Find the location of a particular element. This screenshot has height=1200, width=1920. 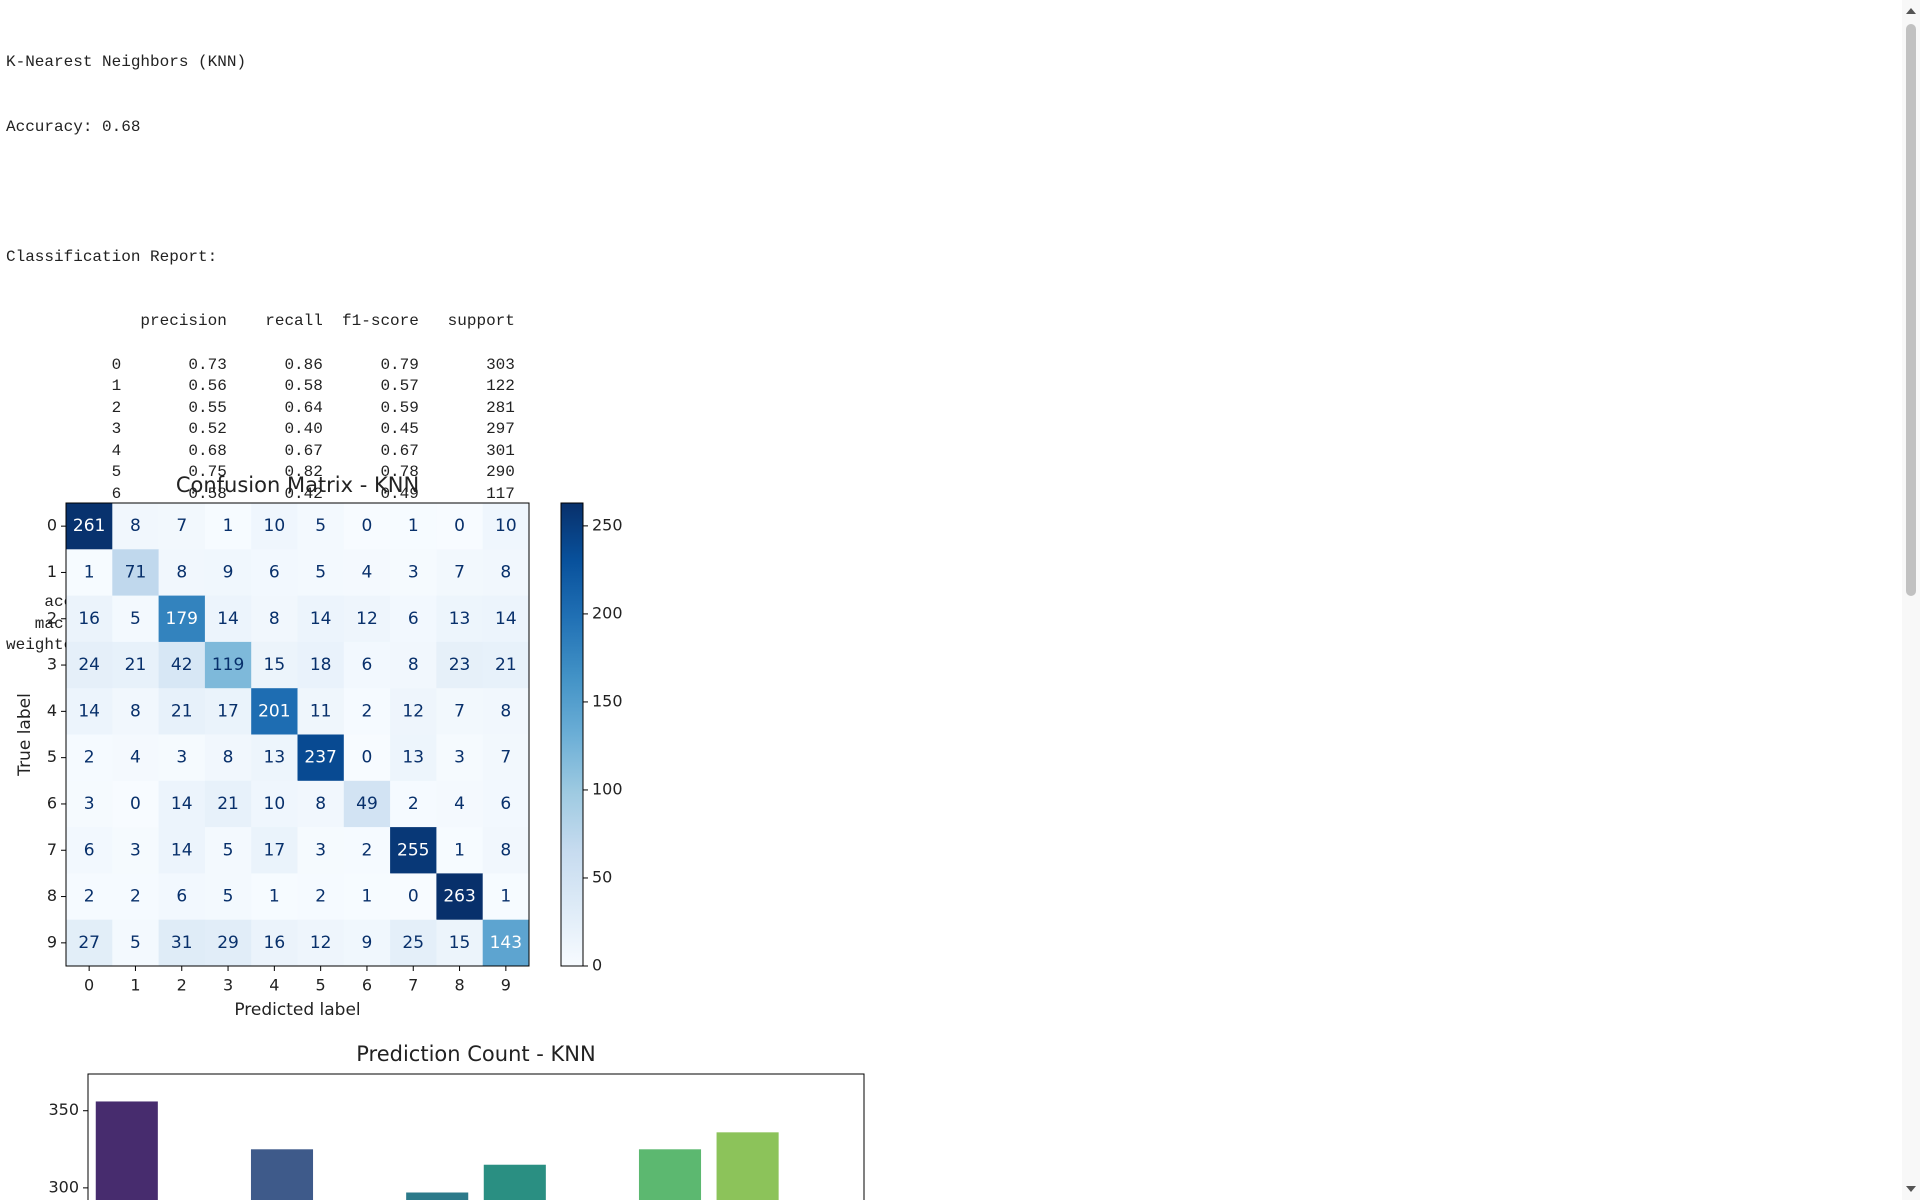

scrollbar-thumb is located at coordinates (1911, 310).